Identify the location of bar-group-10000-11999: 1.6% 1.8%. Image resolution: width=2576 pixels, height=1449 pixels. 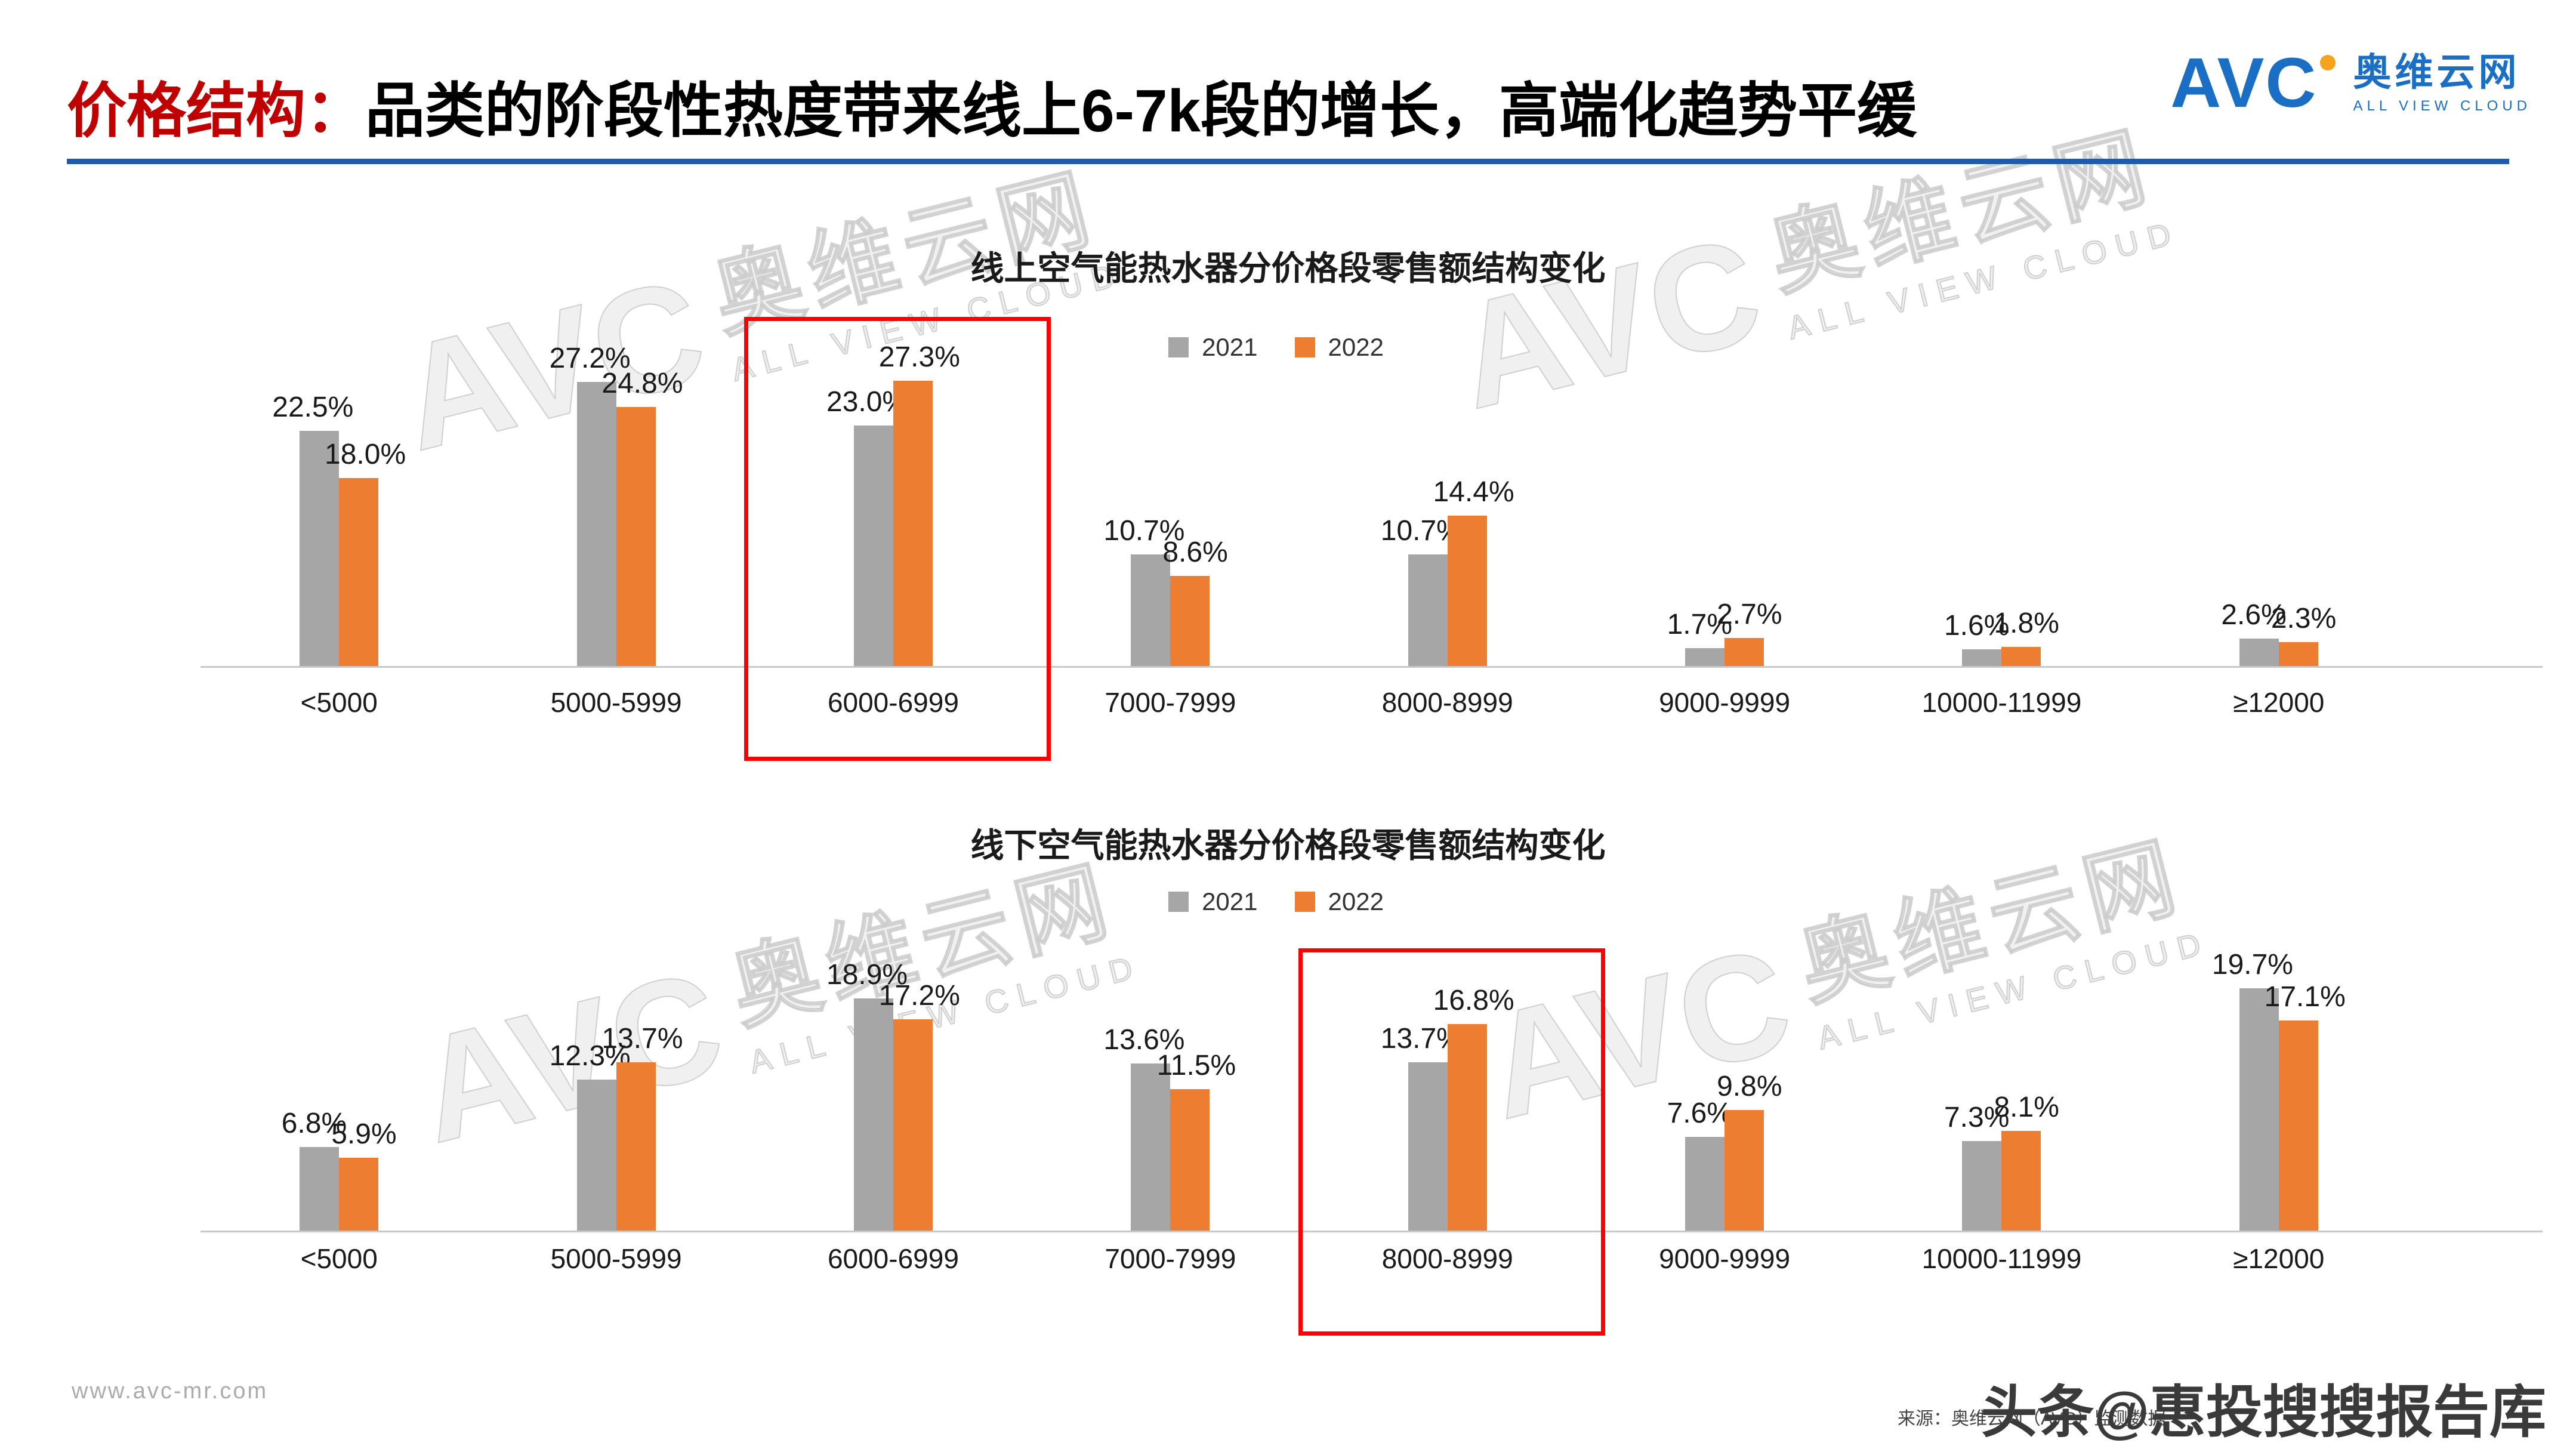
(2002, 520).